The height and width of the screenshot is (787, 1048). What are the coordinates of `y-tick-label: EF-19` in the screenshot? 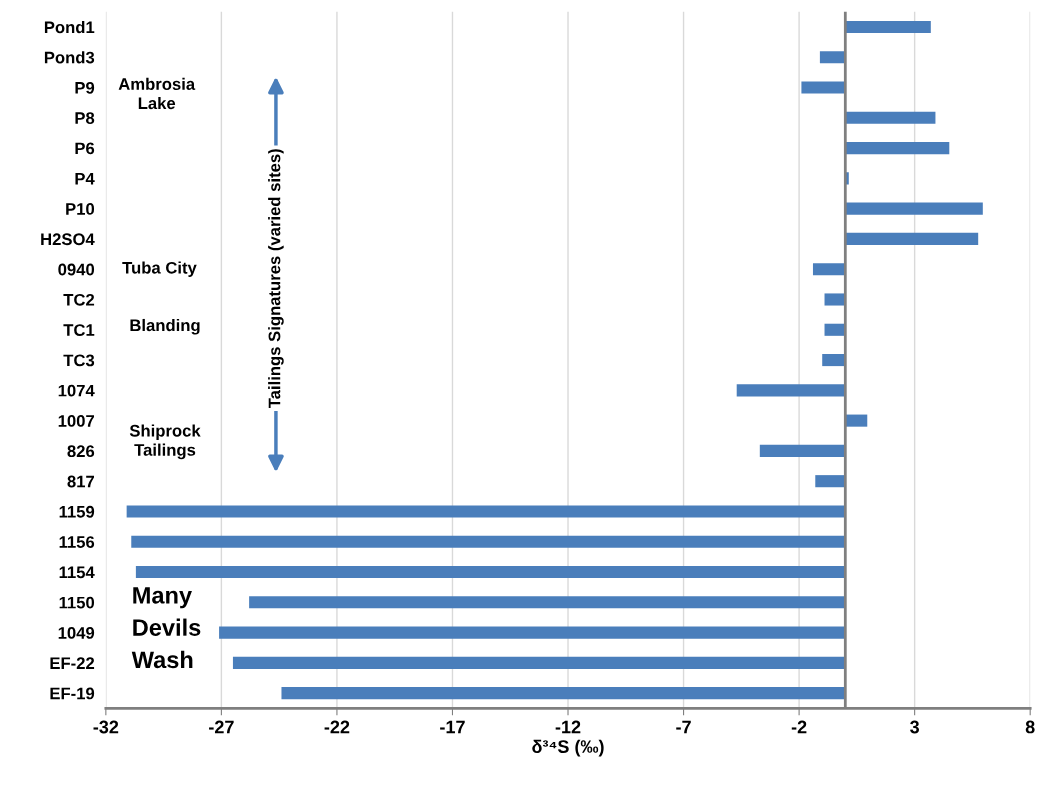 It's located at (72, 693).